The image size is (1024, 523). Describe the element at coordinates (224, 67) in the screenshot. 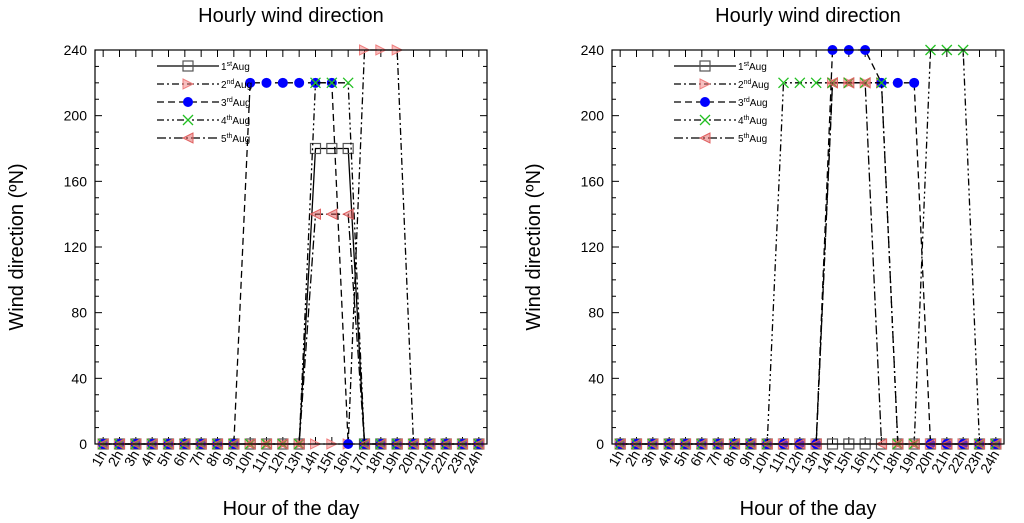

I see `legend-base: 1` at that location.